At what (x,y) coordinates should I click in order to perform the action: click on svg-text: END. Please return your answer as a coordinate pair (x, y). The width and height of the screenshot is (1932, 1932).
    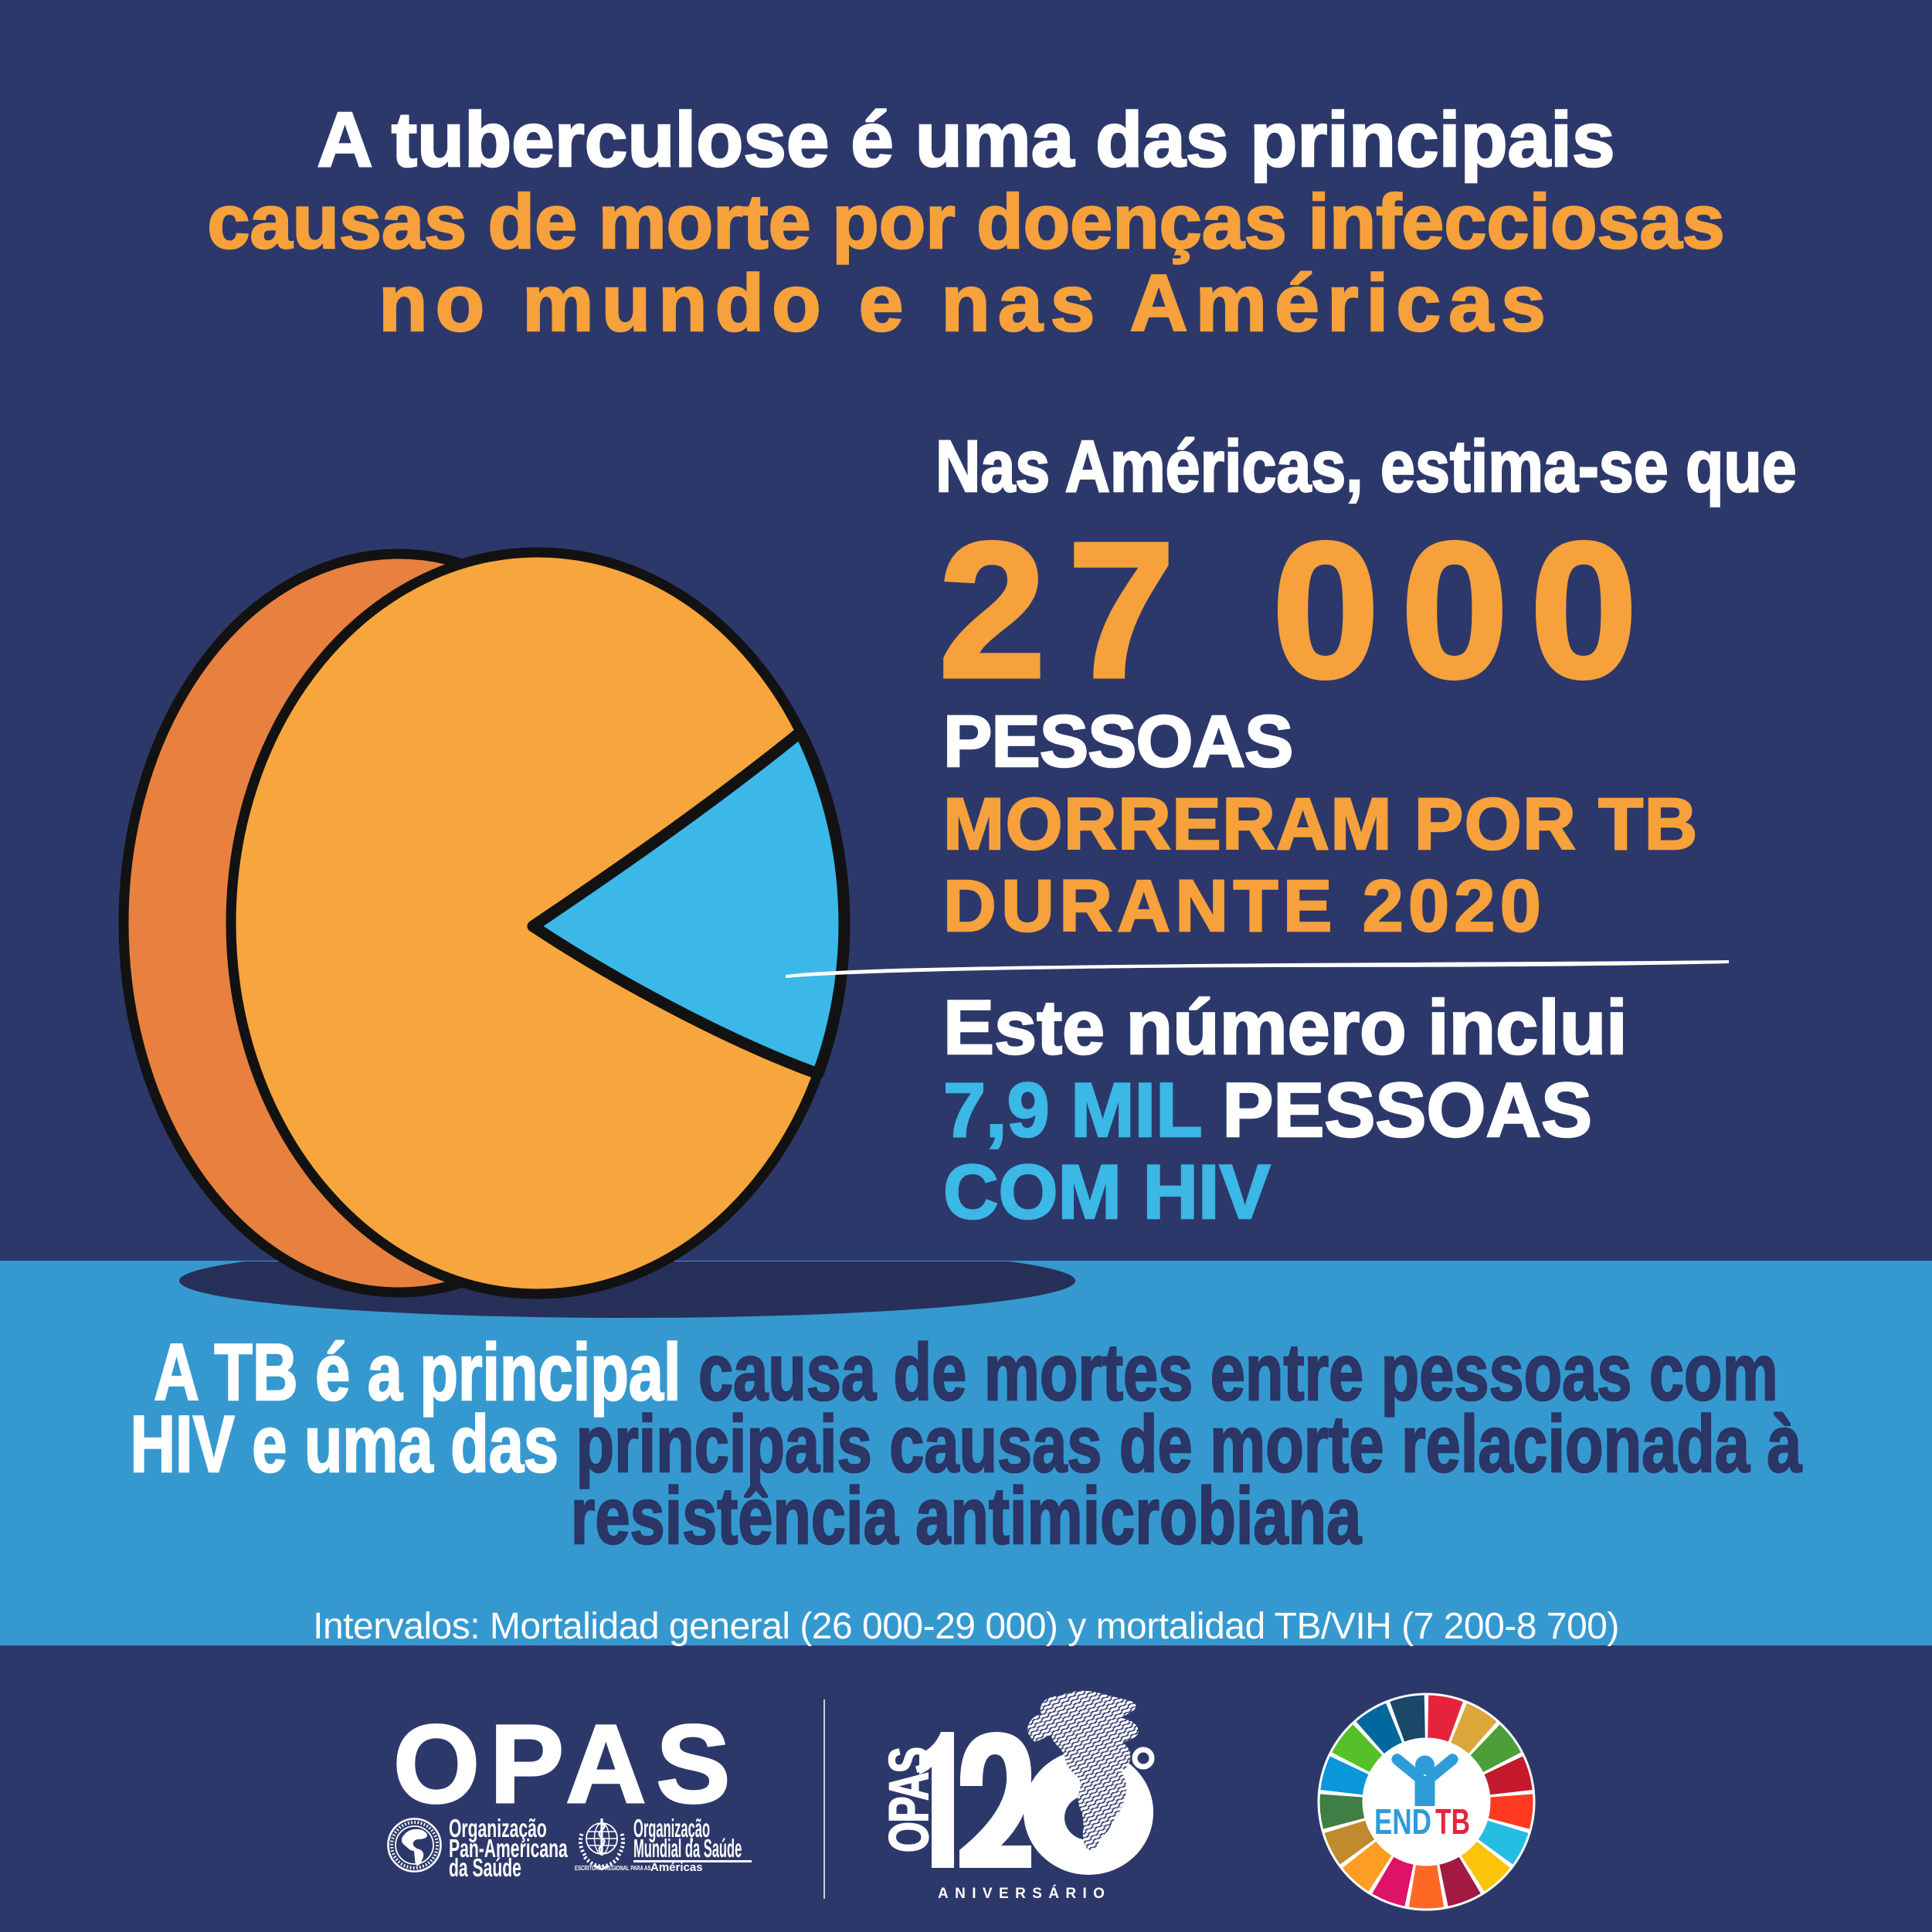
    Looking at the image, I should click on (1403, 1822).